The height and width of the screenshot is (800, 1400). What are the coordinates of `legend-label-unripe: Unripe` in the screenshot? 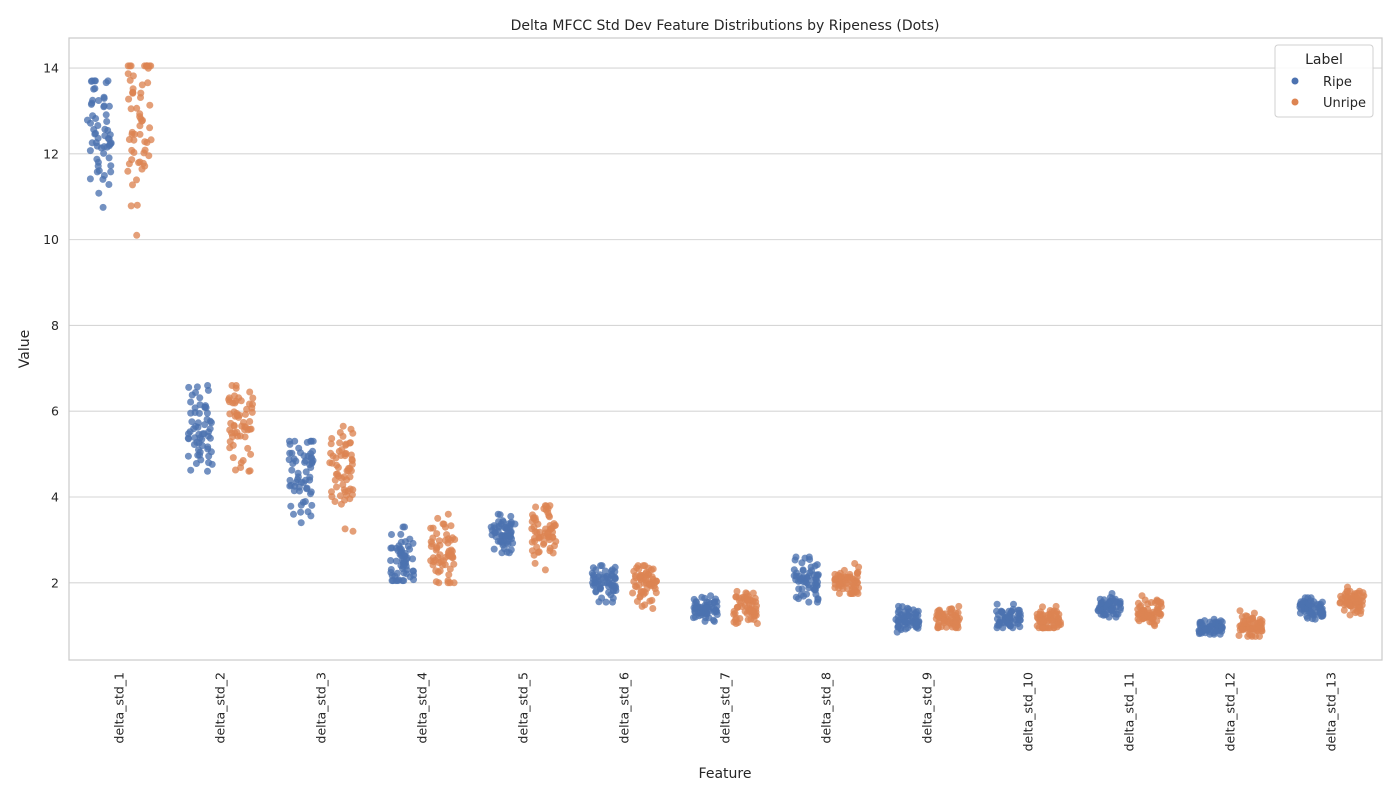 It's located at (1344, 103).